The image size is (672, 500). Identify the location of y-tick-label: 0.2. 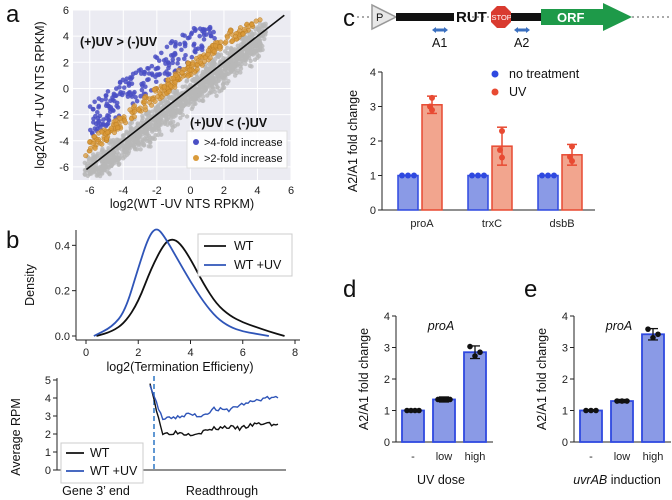
(62, 292).